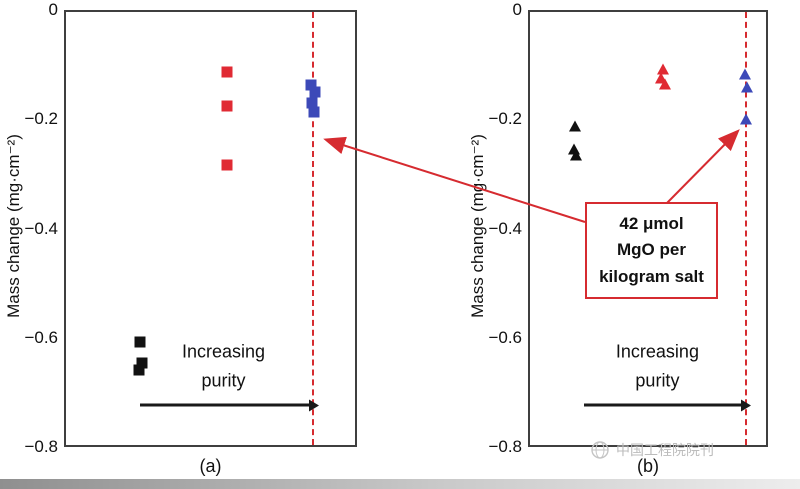 The height and width of the screenshot is (489, 800). I want to click on annotation-line-2: MgO per, so click(651, 250).